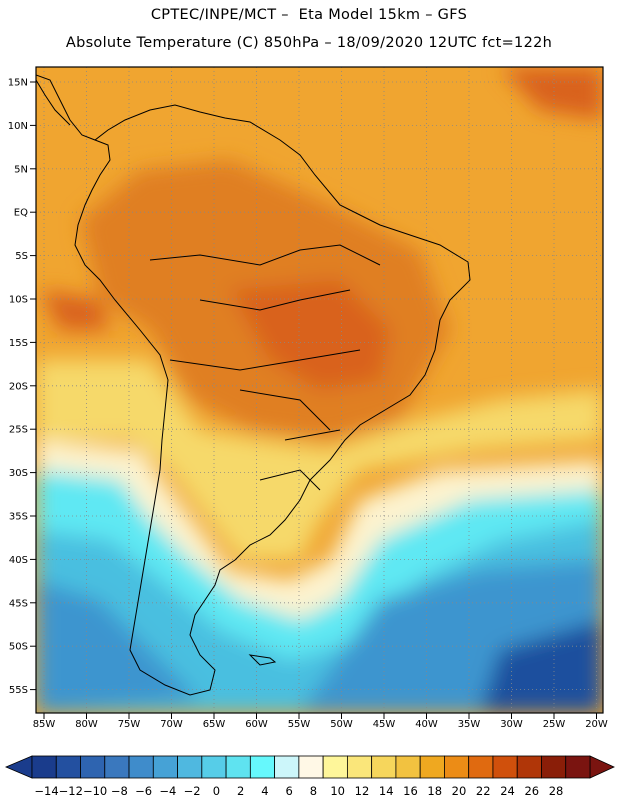 Image resolution: width=618 pixels, height=800 pixels. I want to click on colorbar-label: −6, so click(143, 791).